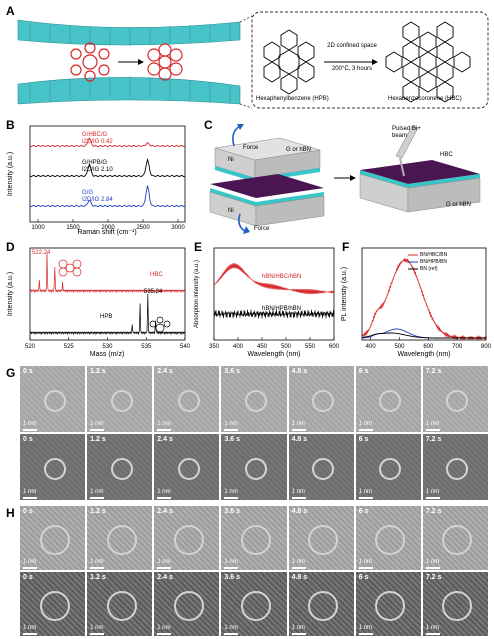 Image resolution: width=494 pixels, height=639 pixels. What do you see at coordinates (10, 125) in the screenshot?
I see `panel-label-b: B` at bounding box center [10, 125].